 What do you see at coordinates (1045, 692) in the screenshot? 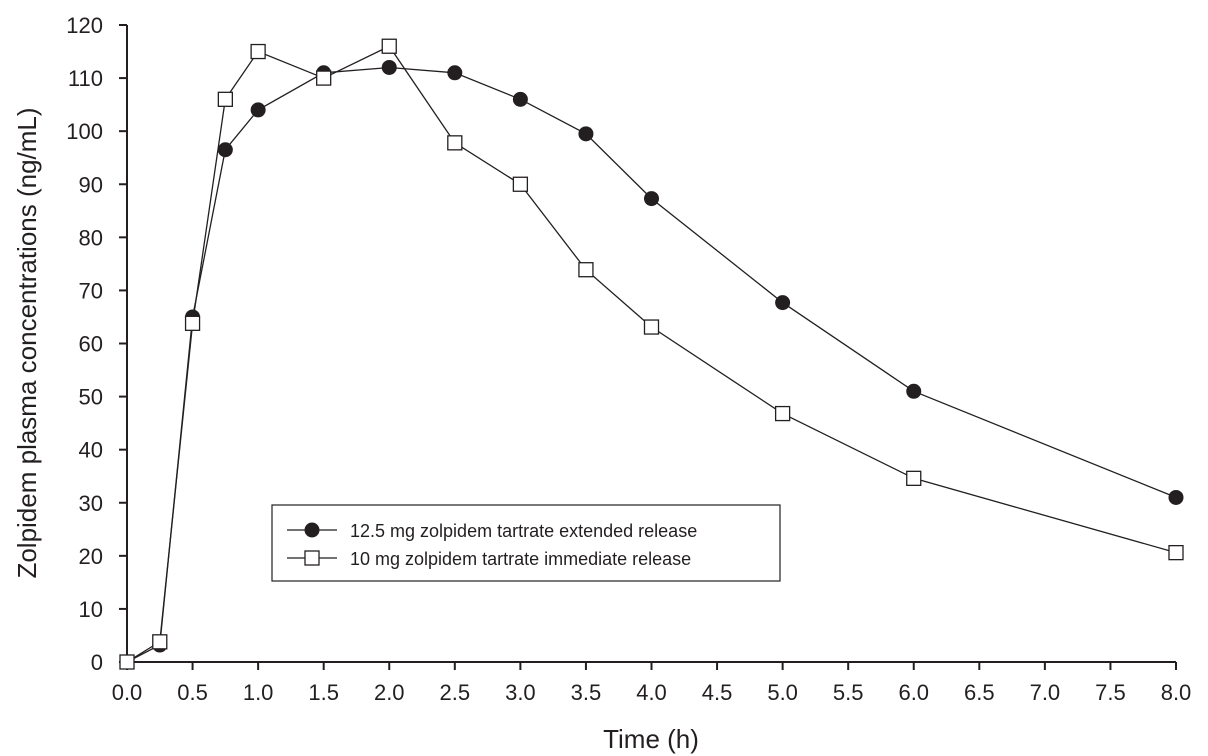
I see `x-tick-label: 7.0` at bounding box center [1045, 692].